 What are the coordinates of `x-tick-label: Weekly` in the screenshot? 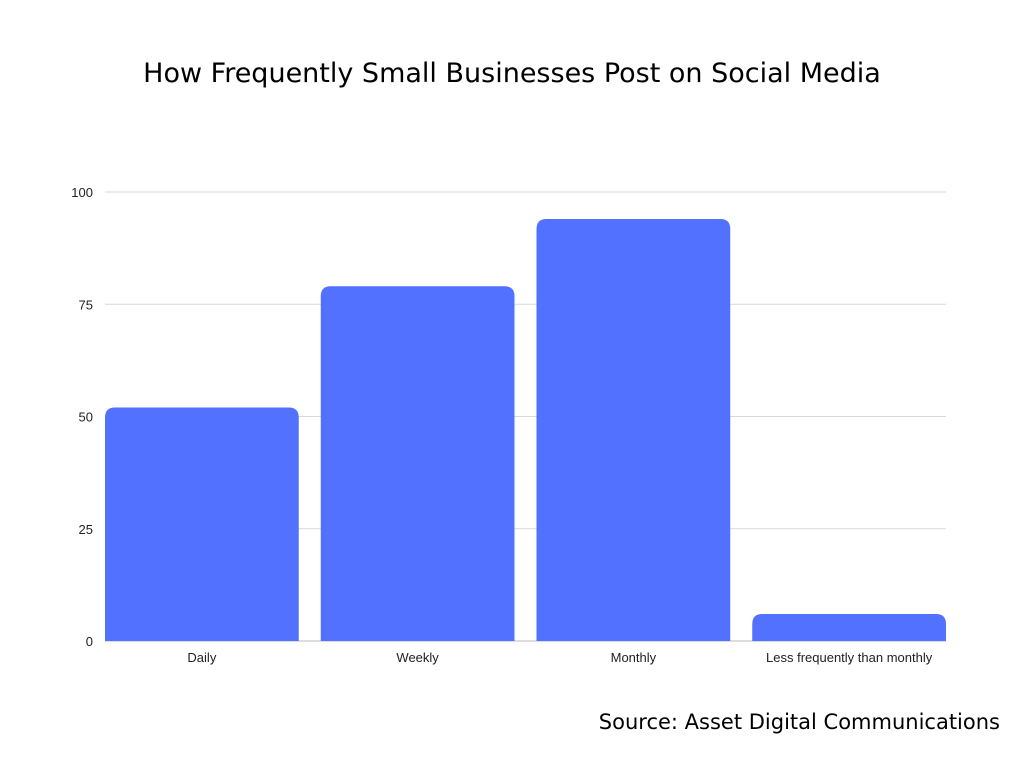 It's located at (417, 657).